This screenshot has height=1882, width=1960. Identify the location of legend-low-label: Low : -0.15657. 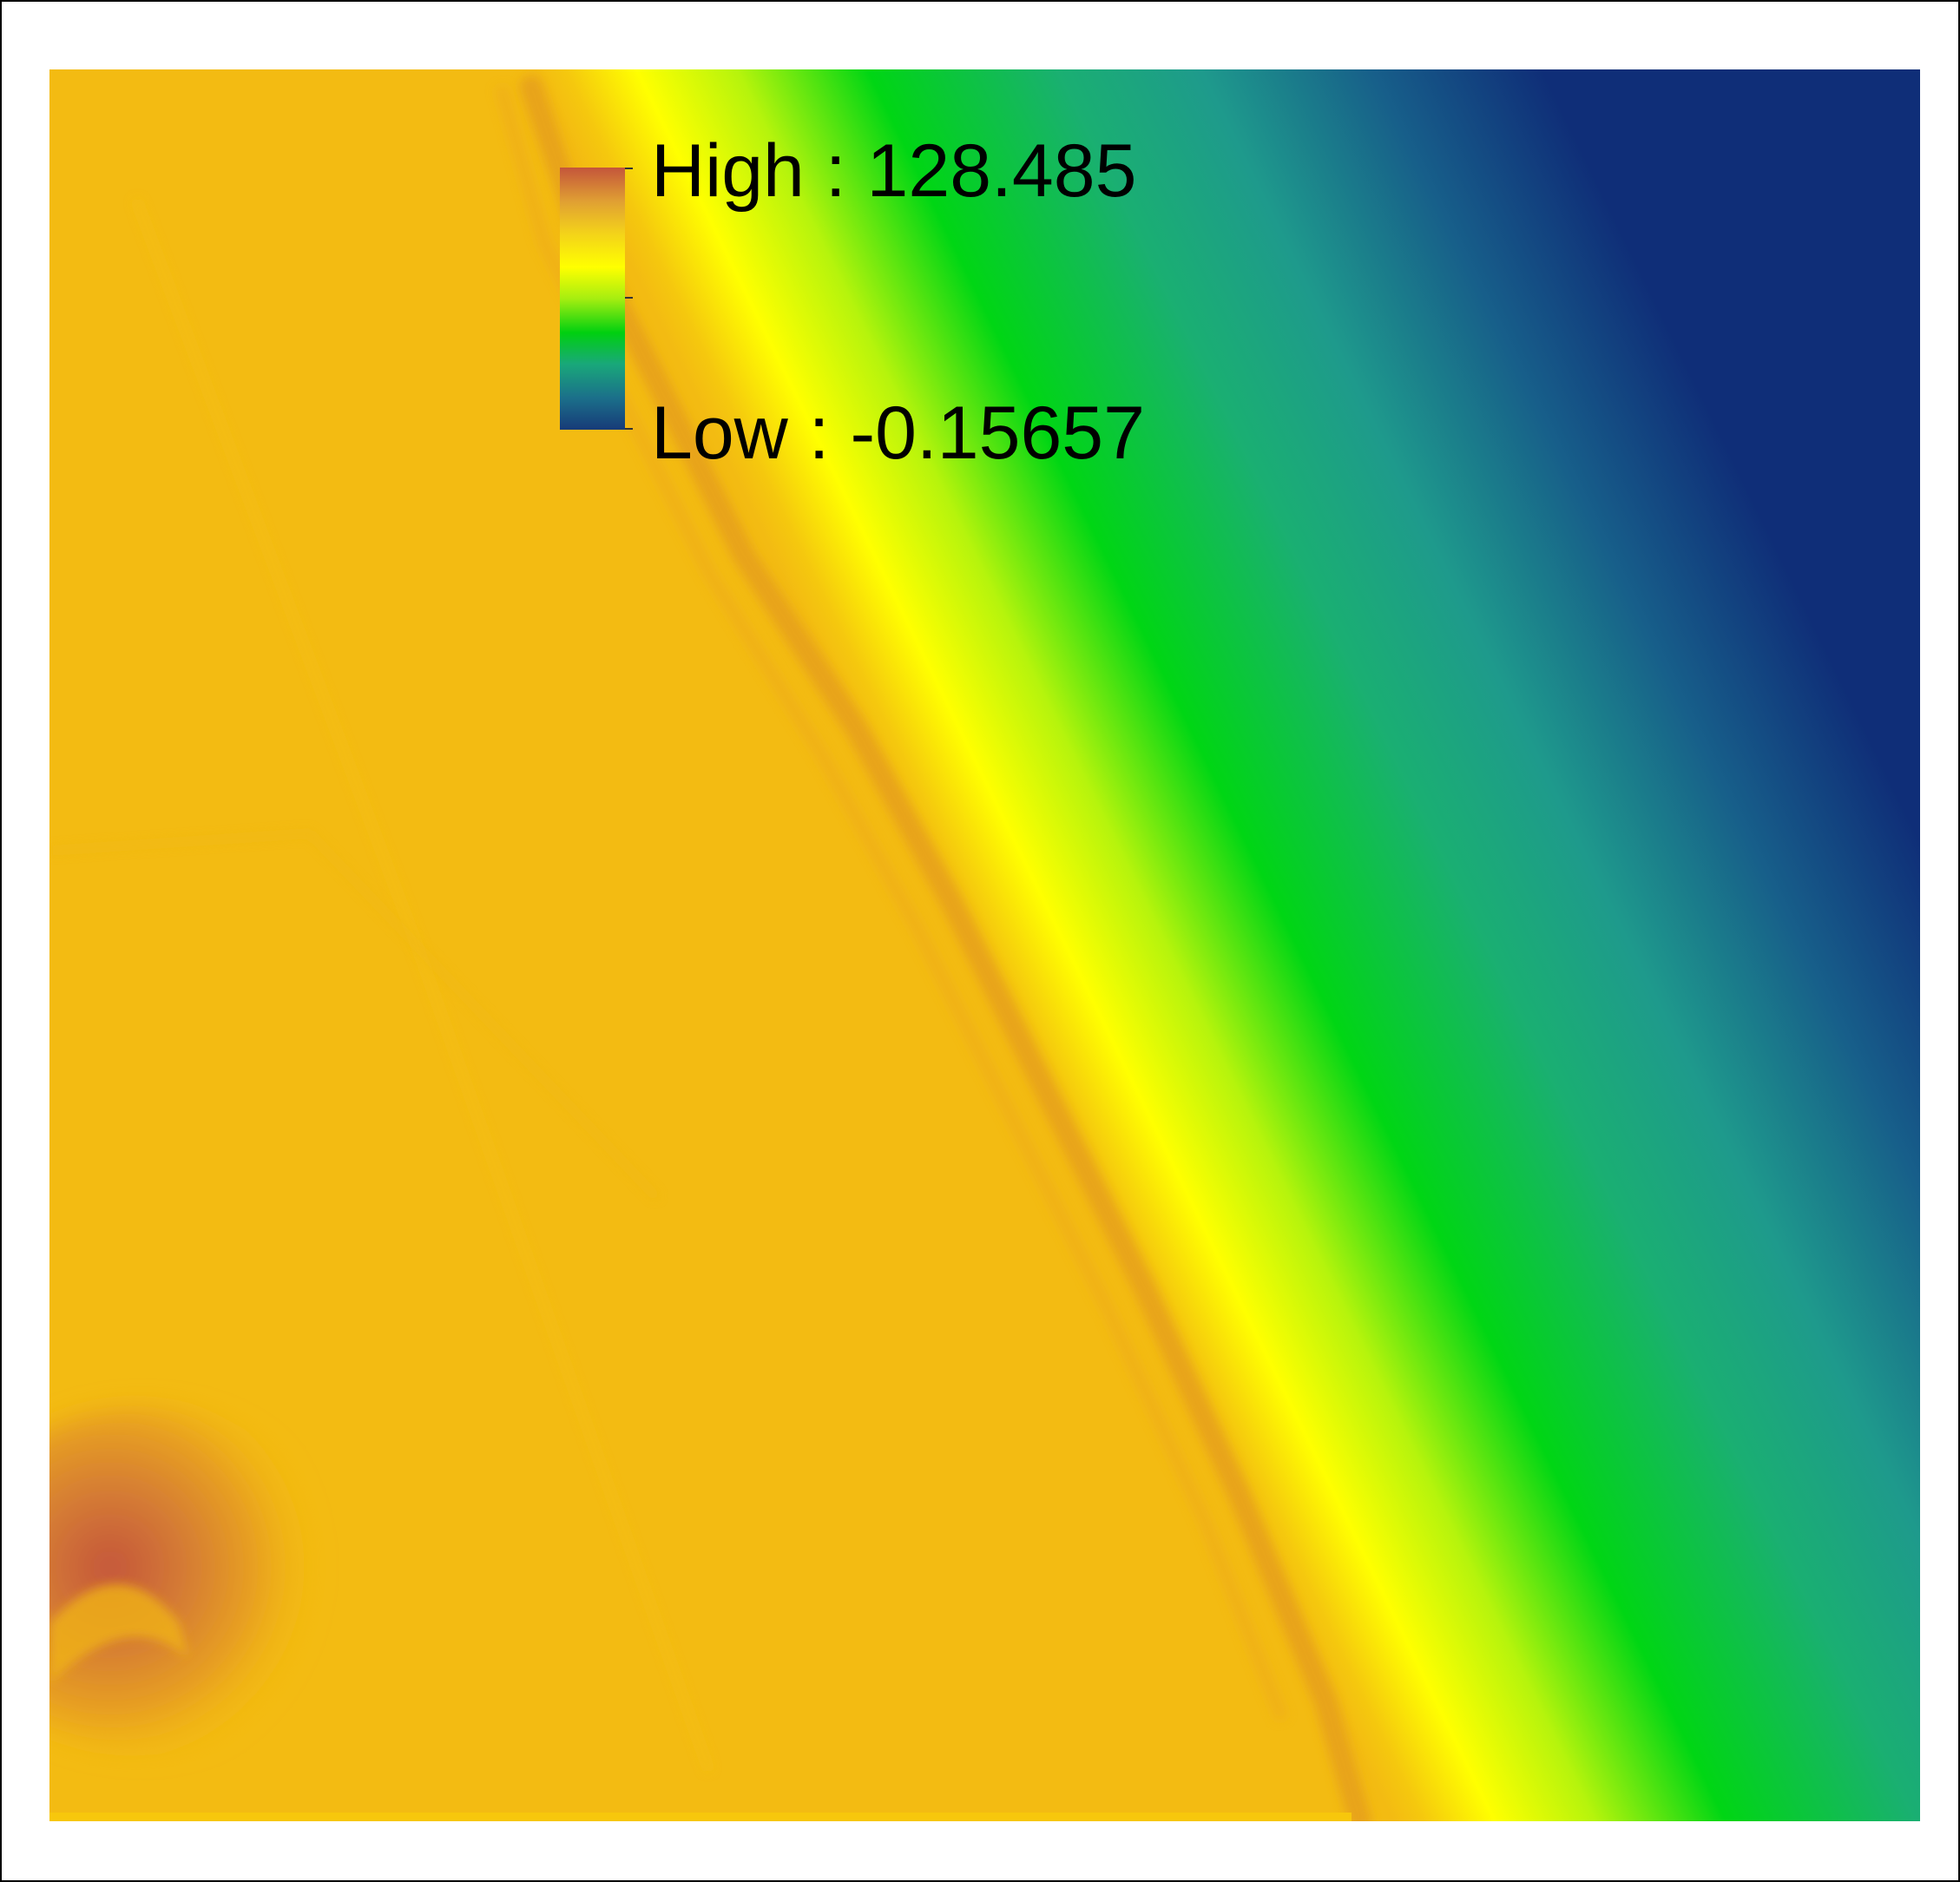
(898, 433).